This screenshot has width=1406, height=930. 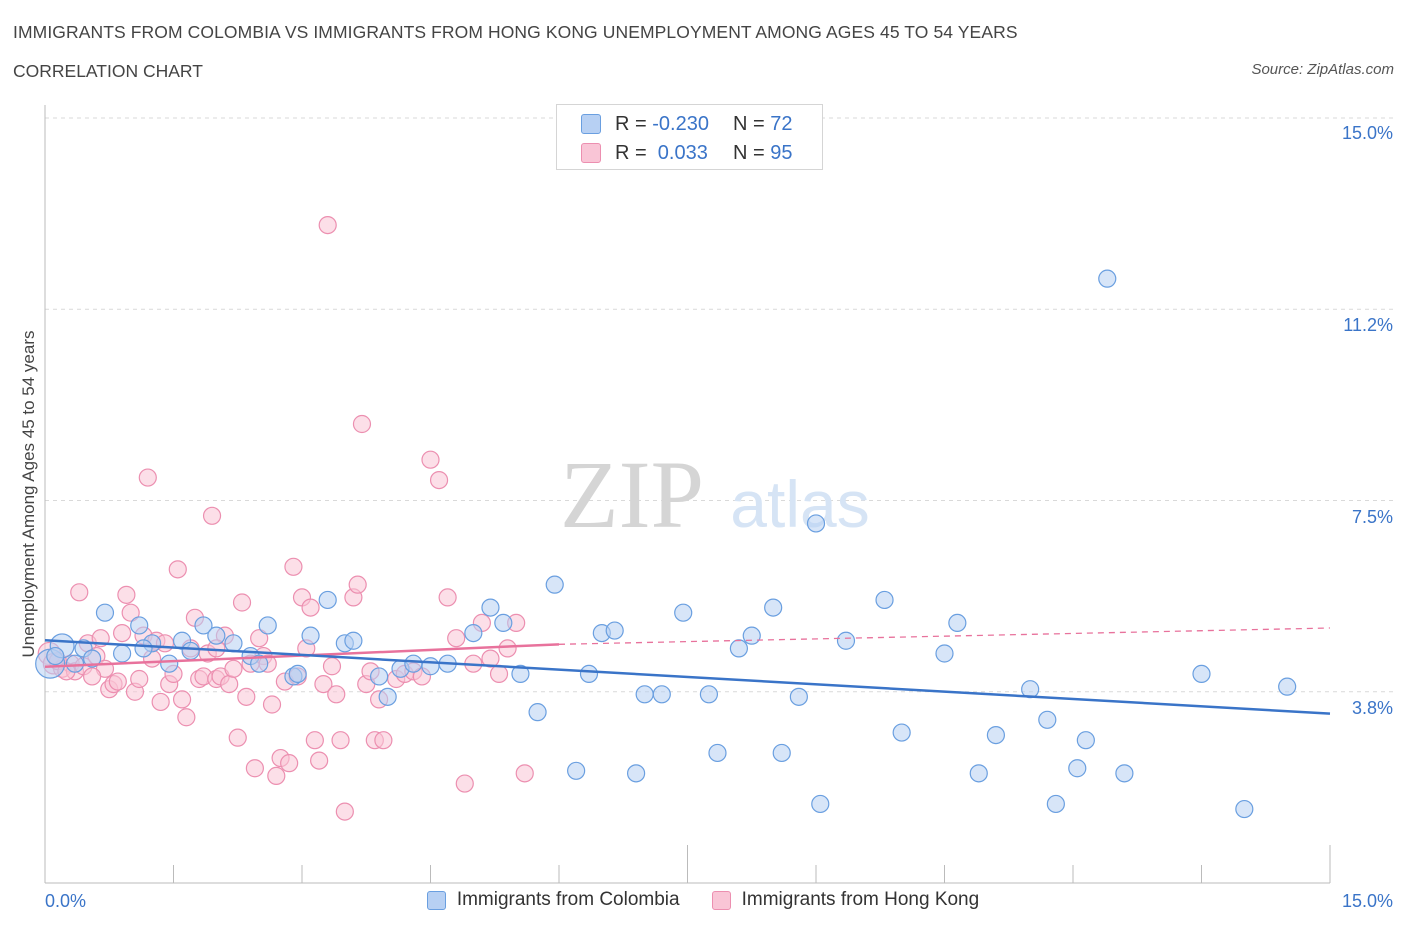 What do you see at coordinates (1322, 69) in the screenshot?
I see `source-credit: Source: ZipAtlas.com` at bounding box center [1322, 69].